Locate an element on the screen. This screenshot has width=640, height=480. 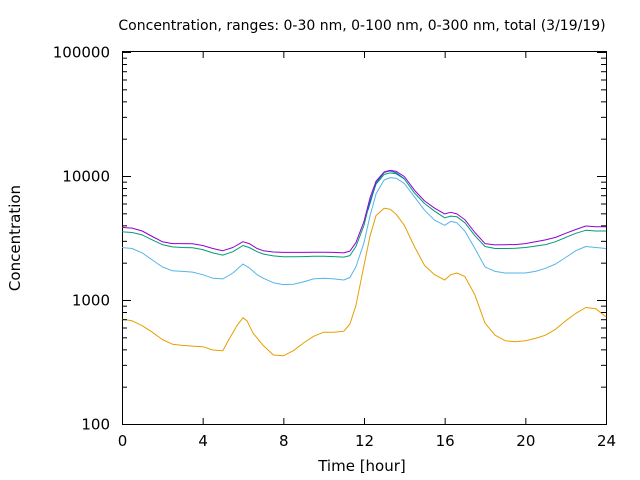
x-tick-label: 0 is located at coordinates (123, 441).